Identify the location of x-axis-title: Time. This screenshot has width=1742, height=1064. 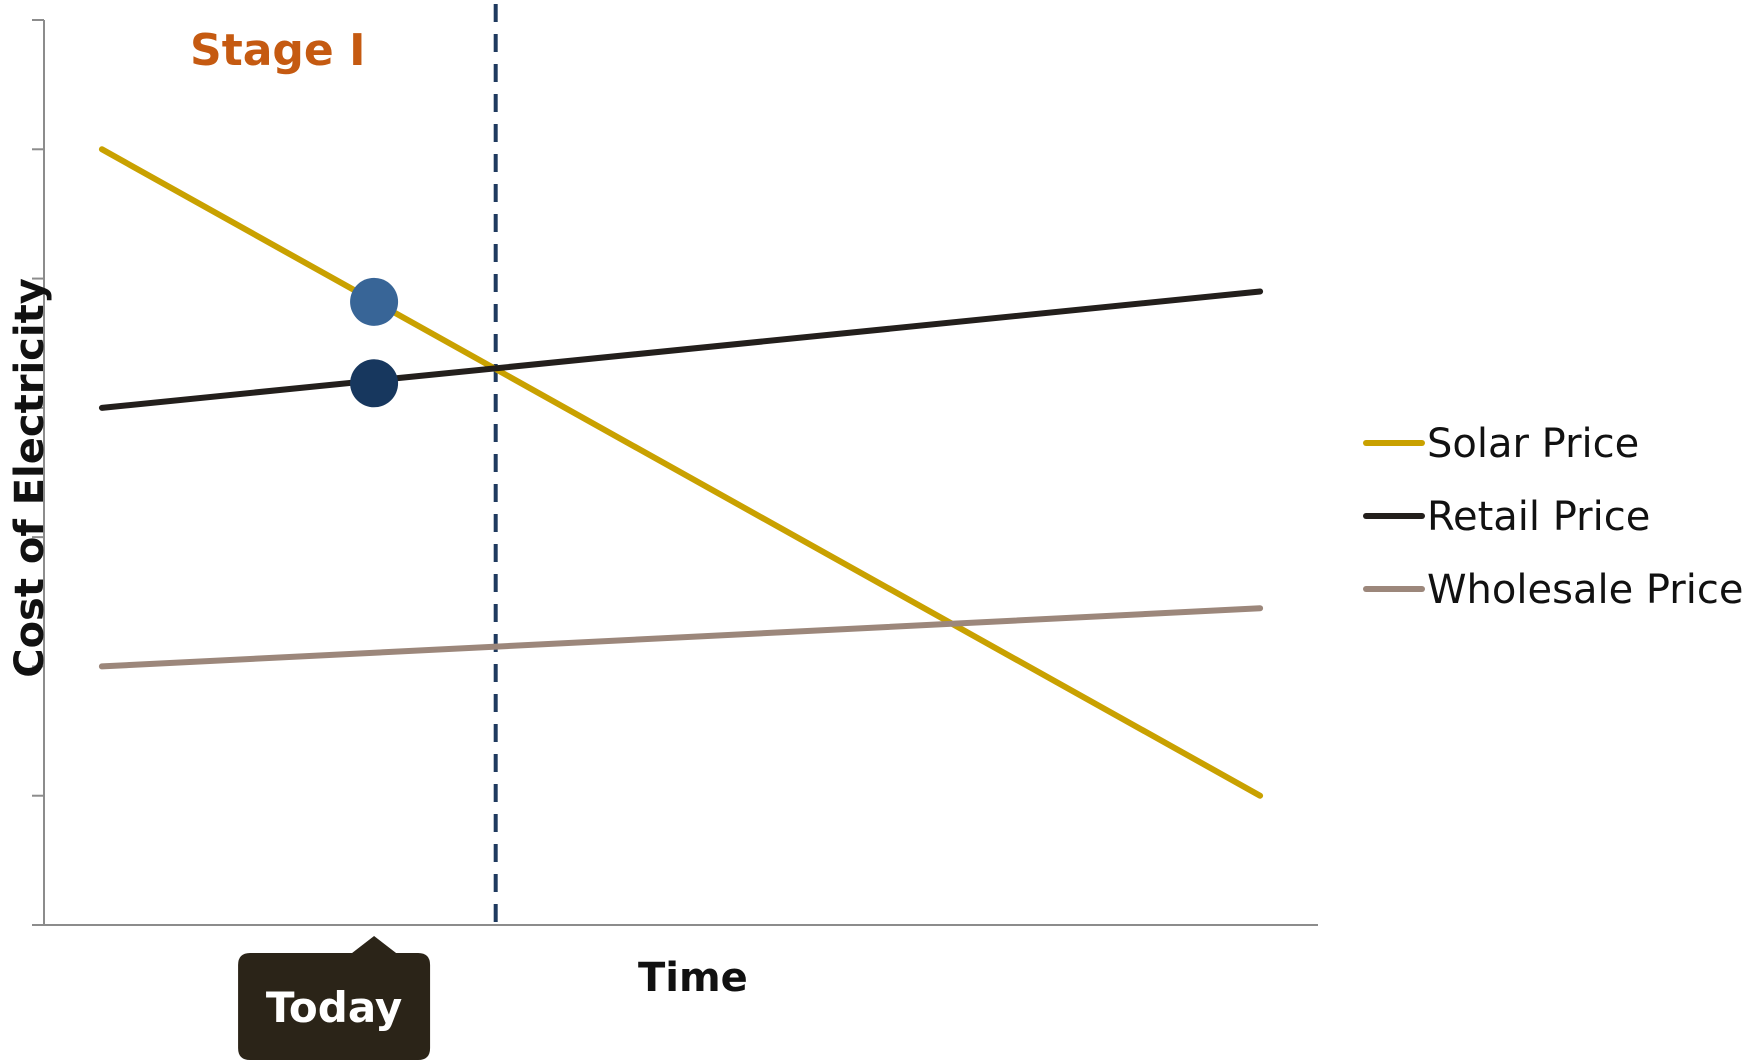
(693, 978).